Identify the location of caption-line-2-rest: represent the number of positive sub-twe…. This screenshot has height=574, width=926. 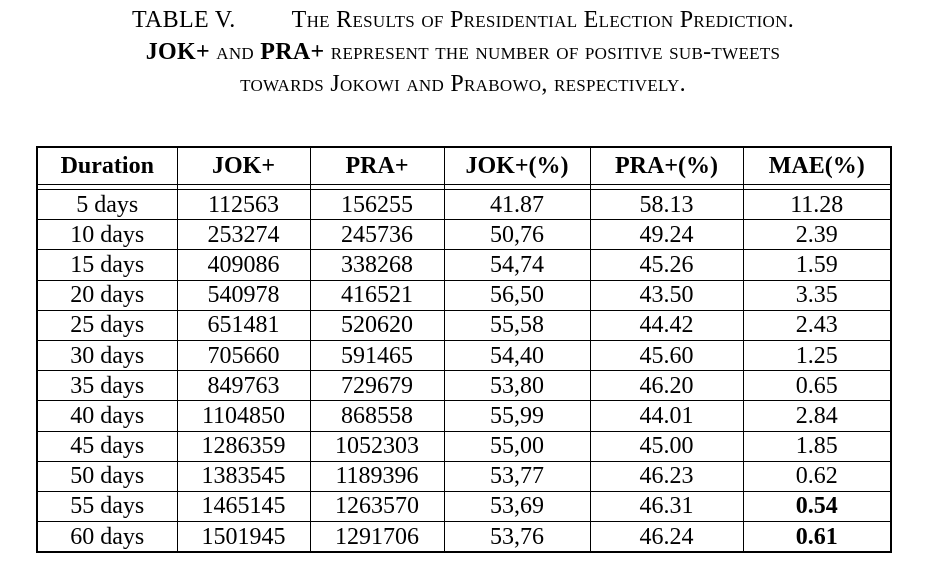
(552, 52).